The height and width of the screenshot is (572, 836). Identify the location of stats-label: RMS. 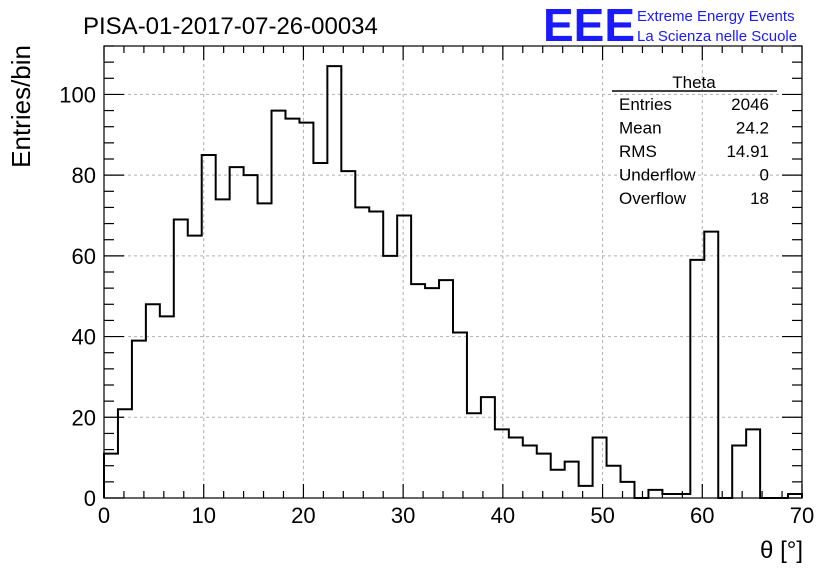
(638, 151).